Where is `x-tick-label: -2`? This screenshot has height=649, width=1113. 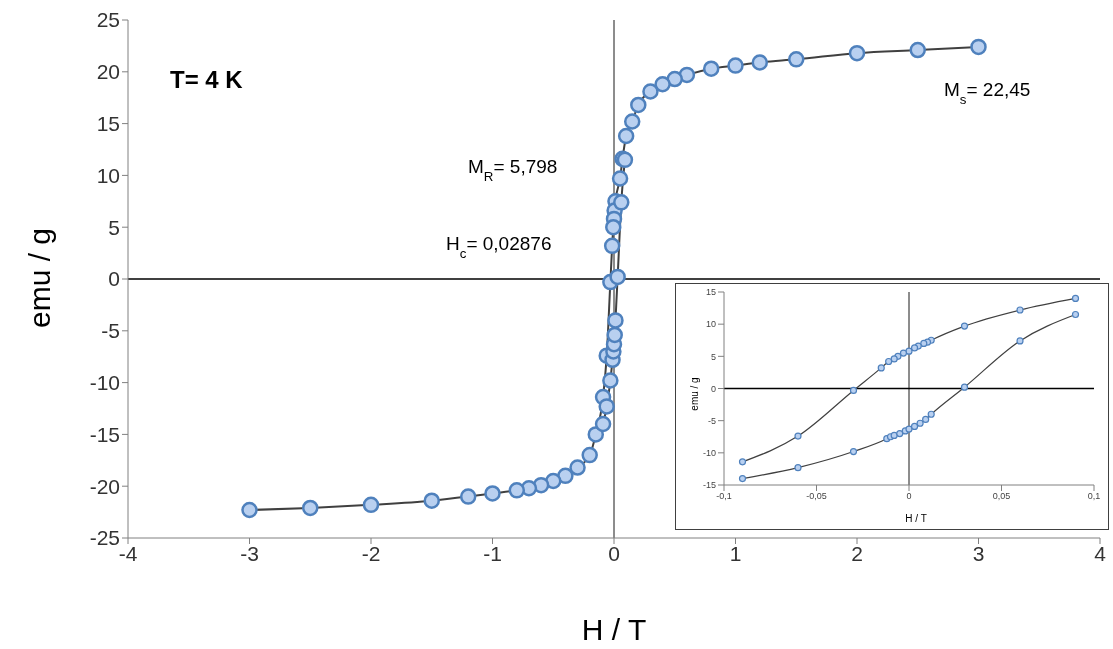
x-tick-label: -2 is located at coordinates (371, 553).